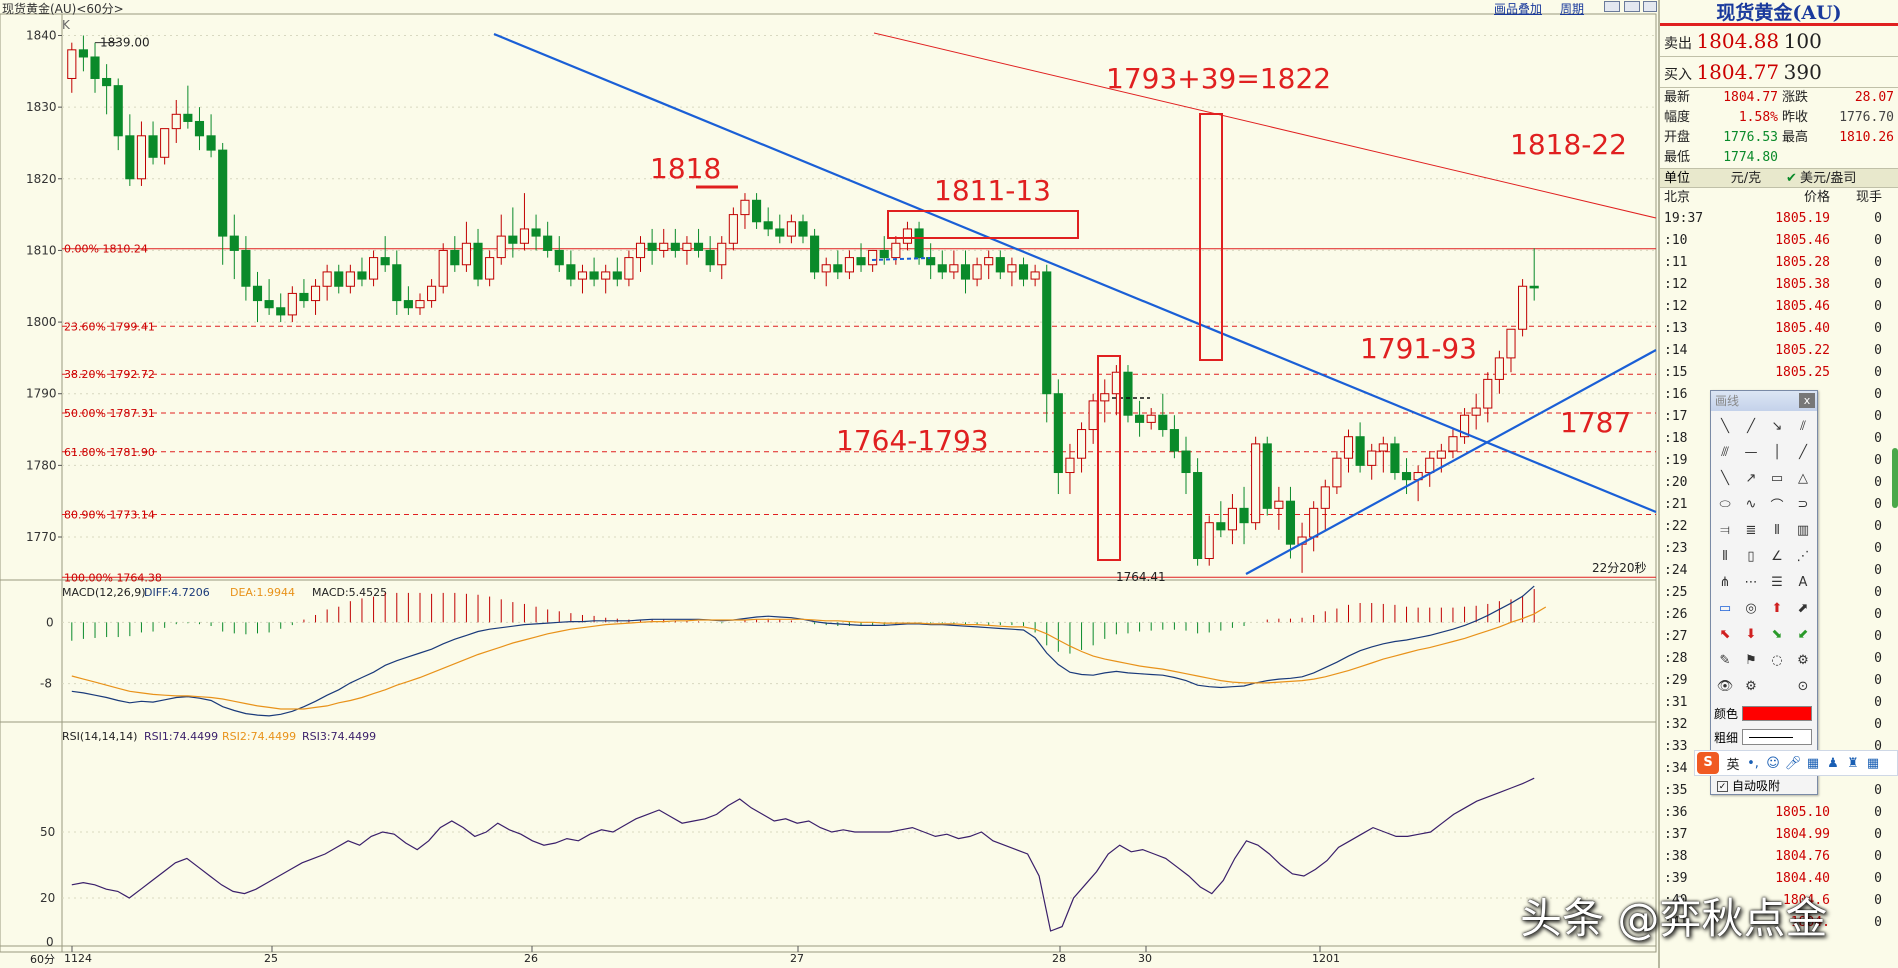 This screenshot has width=1898, height=968. I want to click on ime-skin-icon: ♜, so click(1853, 763).